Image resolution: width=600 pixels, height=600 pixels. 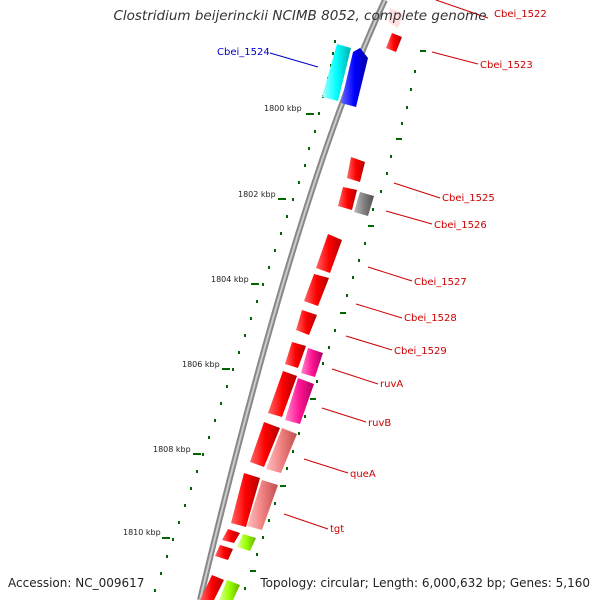 What do you see at coordinates (283, 108) in the screenshot?
I see `scale-label-1800: 1800 kbp` at bounding box center [283, 108].